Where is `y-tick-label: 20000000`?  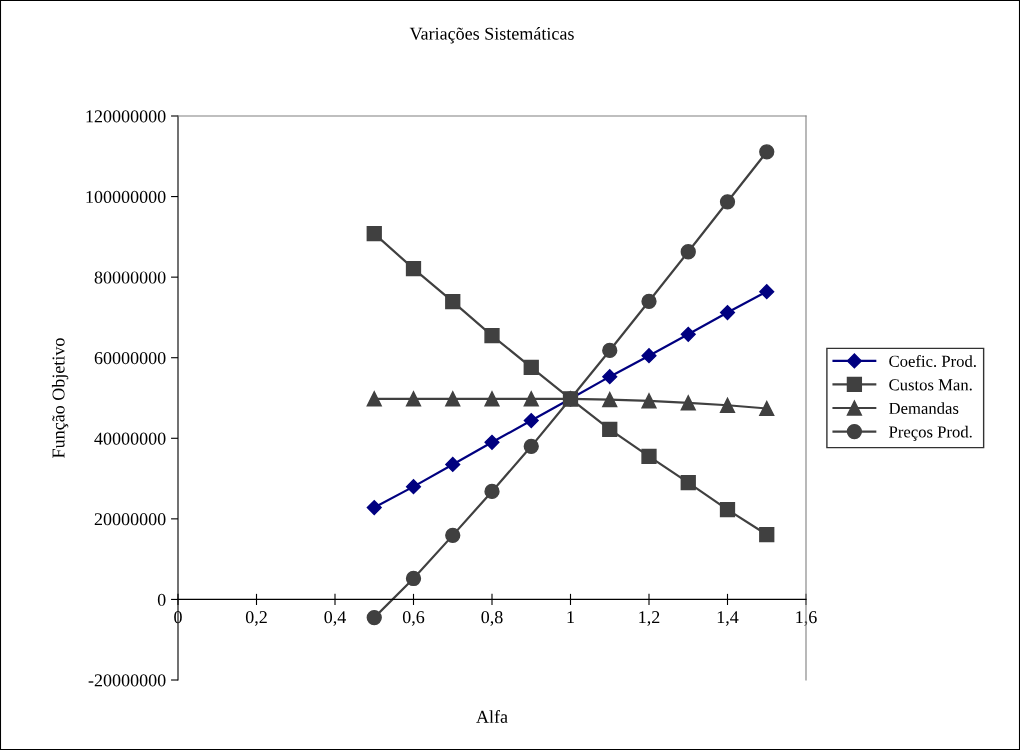 y-tick-label: 20000000 is located at coordinates (130, 519).